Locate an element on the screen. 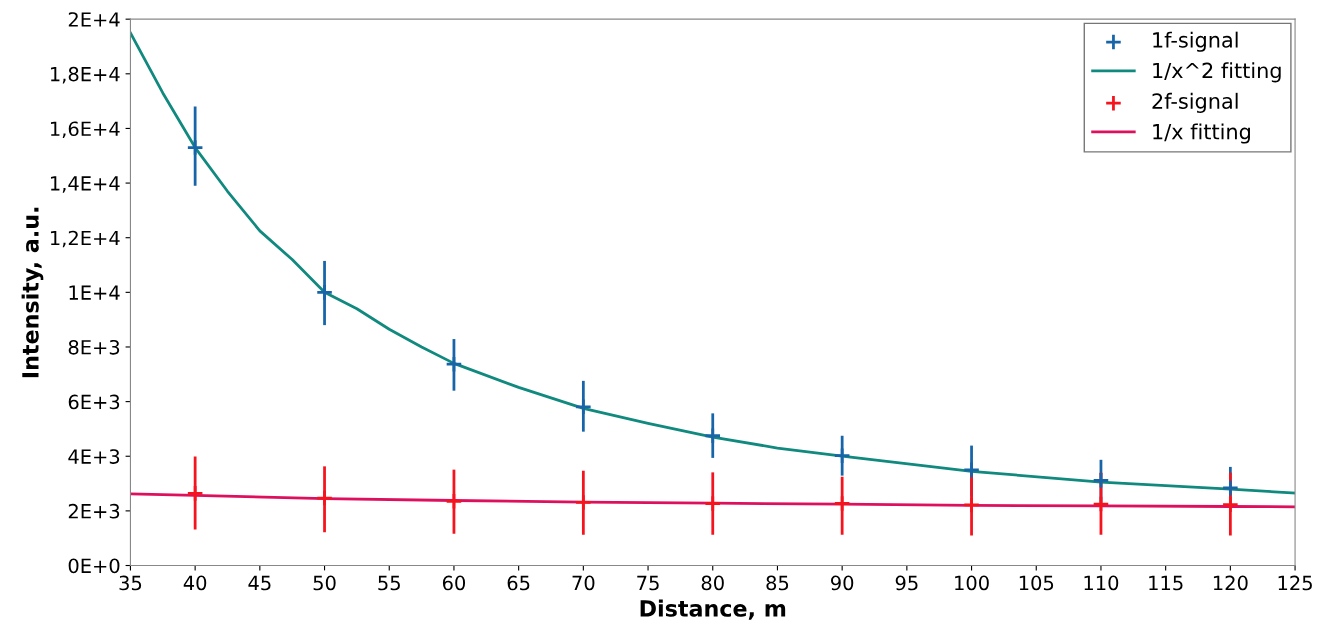 The width and height of the screenshot is (1331, 639). x-tick-label: 75 is located at coordinates (648, 583).